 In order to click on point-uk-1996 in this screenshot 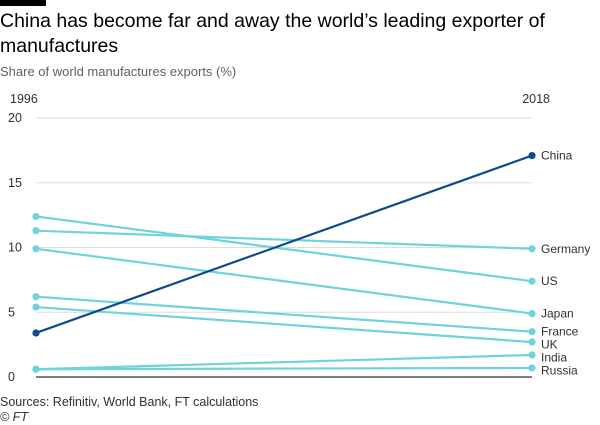, I will do `click(36, 307)`.